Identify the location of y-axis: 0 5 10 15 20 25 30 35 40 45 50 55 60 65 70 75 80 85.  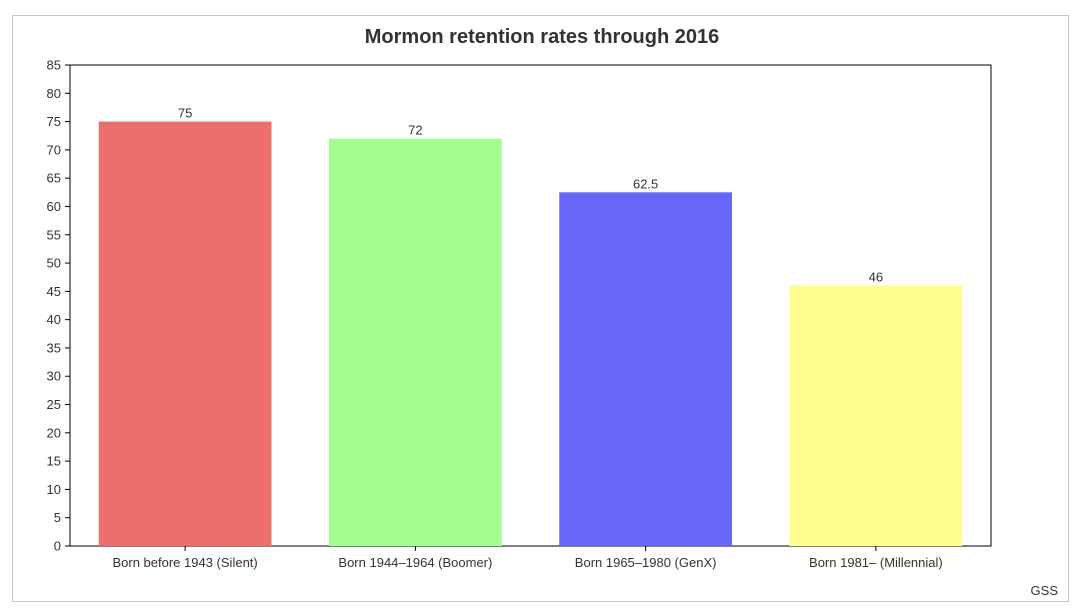
(58, 306).